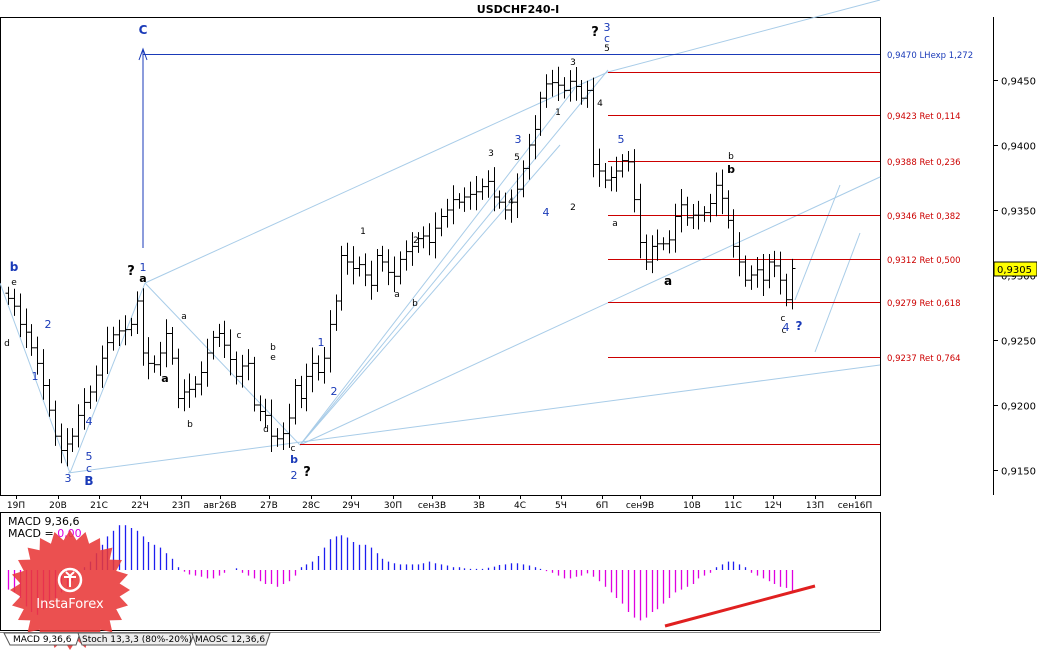 The height and width of the screenshot is (661, 1037). What do you see at coordinates (479, 506) in the screenshot?
I see `x-tick-label: 3В` at bounding box center [479, 506].